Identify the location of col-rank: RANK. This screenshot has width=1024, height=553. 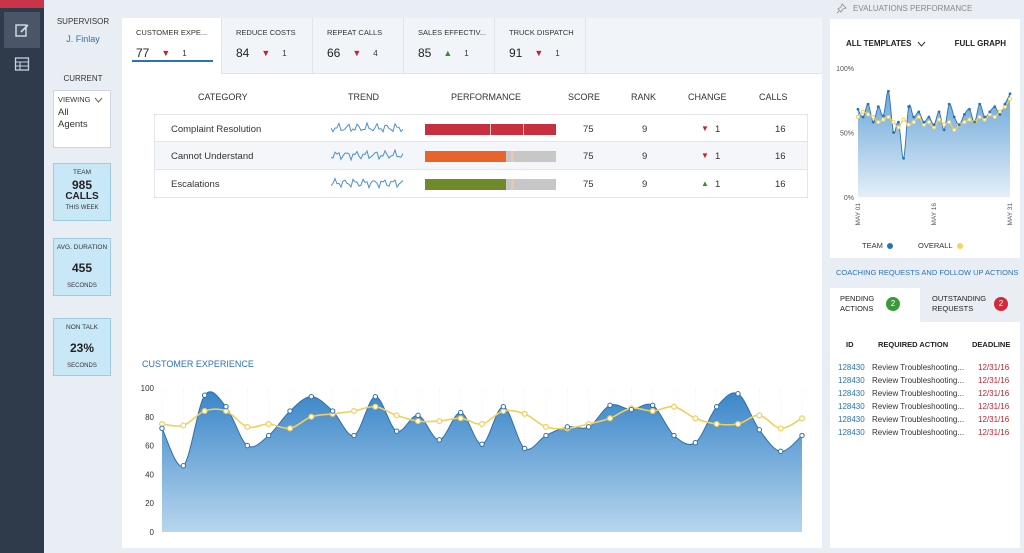
(644, 97).